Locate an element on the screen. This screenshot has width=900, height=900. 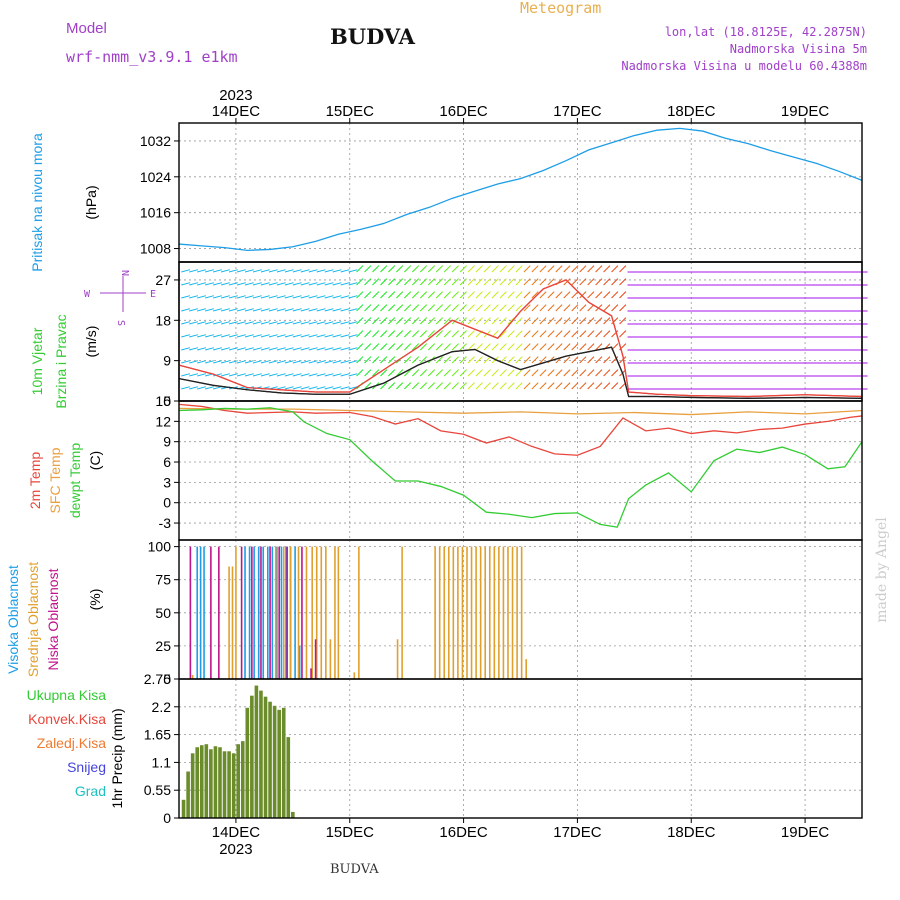
y-tick-label: -3 is located at coordinates (165, 523).